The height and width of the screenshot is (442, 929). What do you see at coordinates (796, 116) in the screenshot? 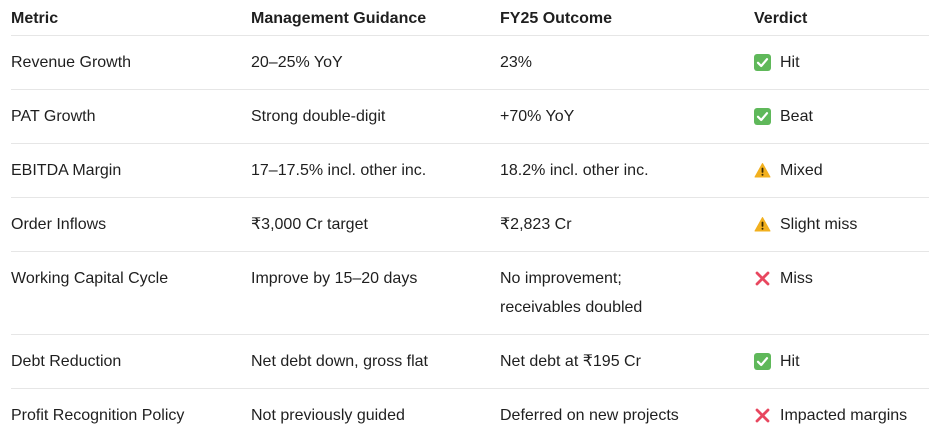
I see `verdict-label: Beat` at bounding box center [796, 116].